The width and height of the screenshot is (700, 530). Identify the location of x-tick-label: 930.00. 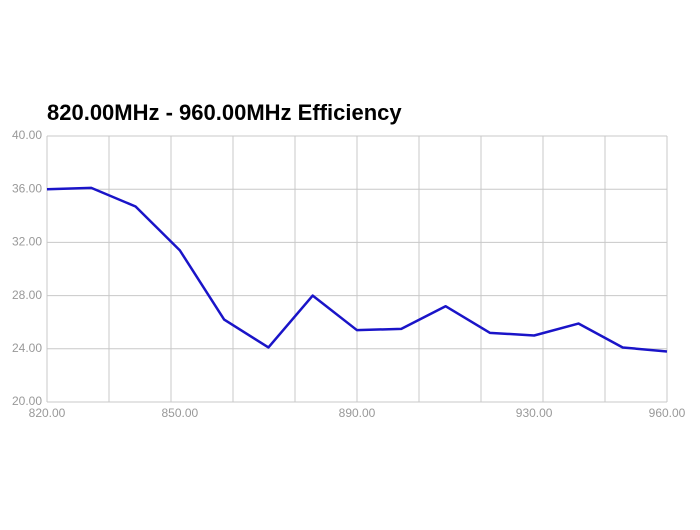
(534, 413).